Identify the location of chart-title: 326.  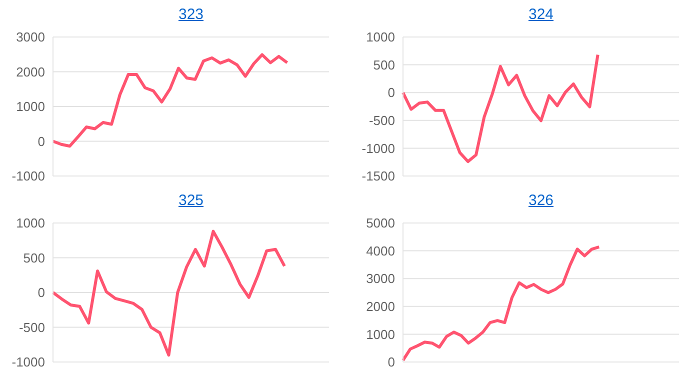
(541, 200).